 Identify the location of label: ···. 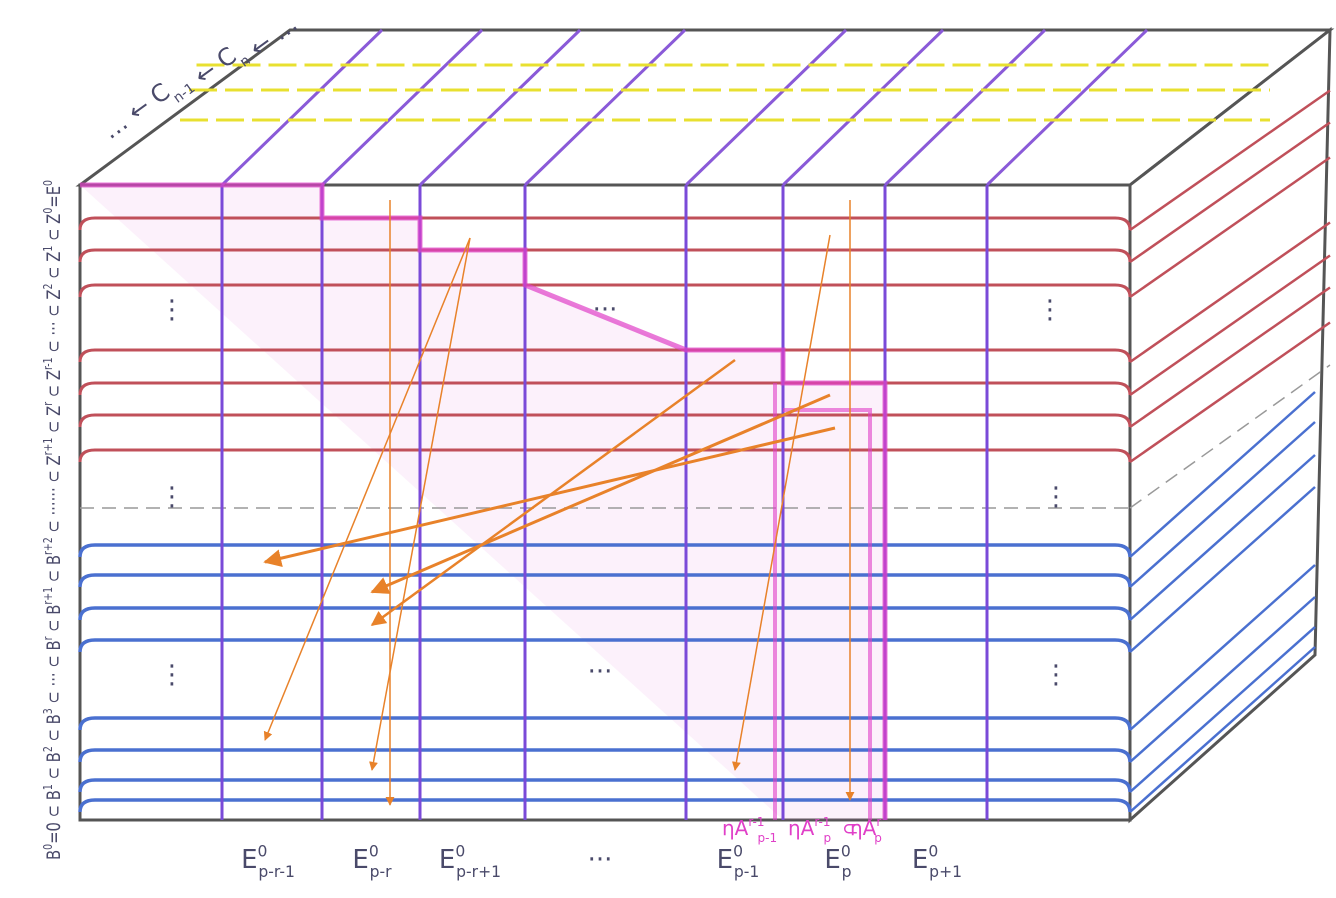
(600, 860).